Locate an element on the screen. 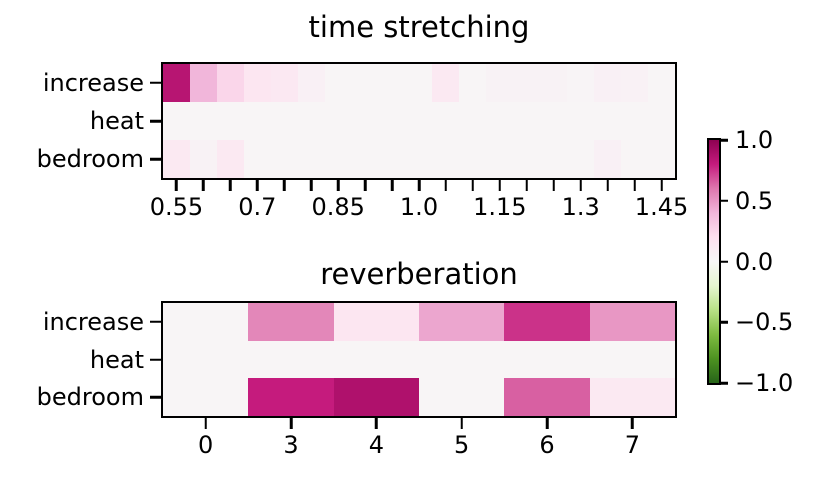 This screenshot has width=821, height=485. x-tick-label: 0.85 is located at coordinates (338, 207).